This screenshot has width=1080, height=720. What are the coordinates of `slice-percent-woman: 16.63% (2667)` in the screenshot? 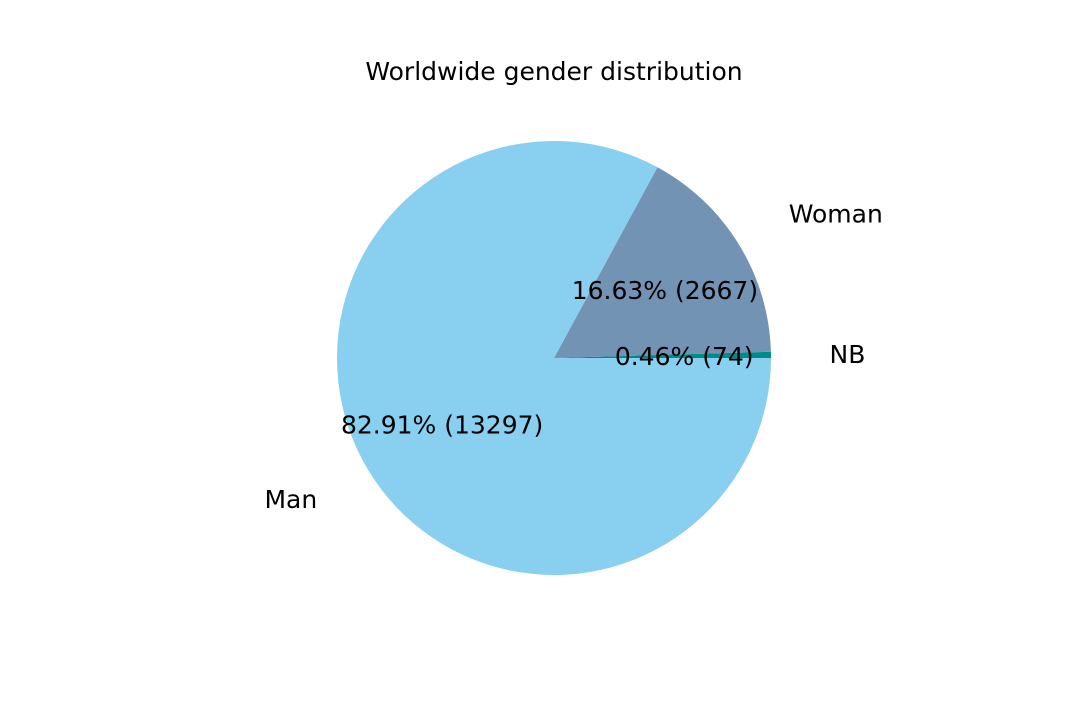 It's located at (665, 290).